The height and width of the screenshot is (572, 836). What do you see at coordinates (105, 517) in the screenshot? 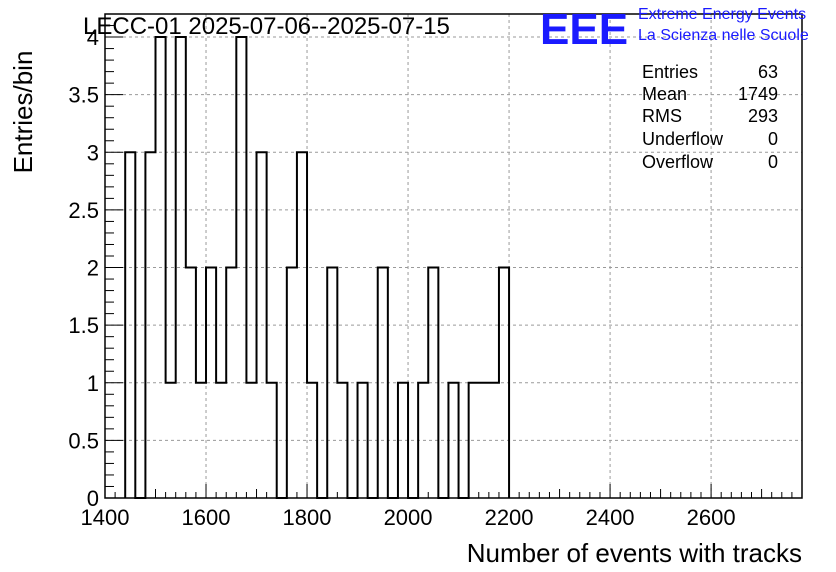
I see `x-tick-label: 1400` at bounding box center [105, 517].